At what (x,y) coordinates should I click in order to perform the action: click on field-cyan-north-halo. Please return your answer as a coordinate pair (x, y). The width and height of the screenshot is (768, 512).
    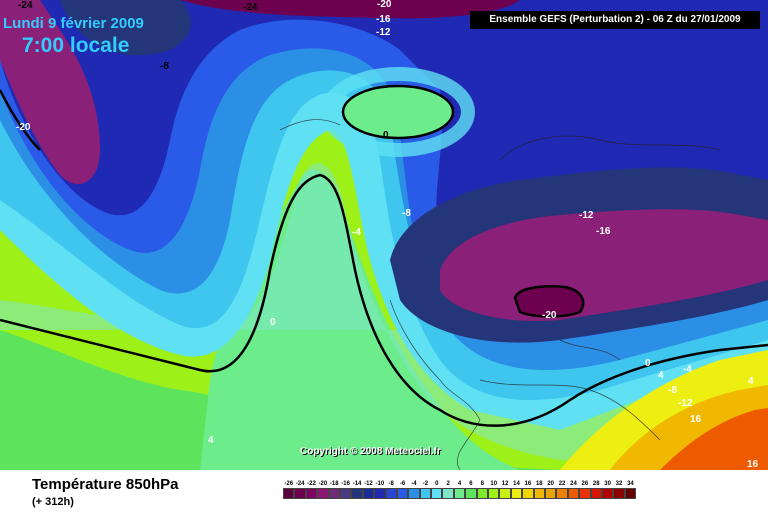
    Looking at the image, I should click on (398, 112).